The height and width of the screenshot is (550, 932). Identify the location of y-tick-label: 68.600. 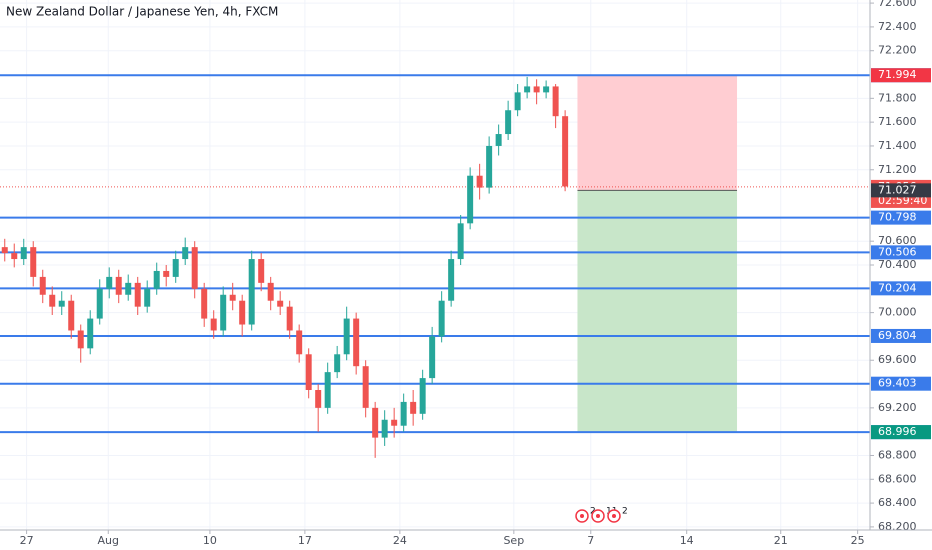
(897, 478).